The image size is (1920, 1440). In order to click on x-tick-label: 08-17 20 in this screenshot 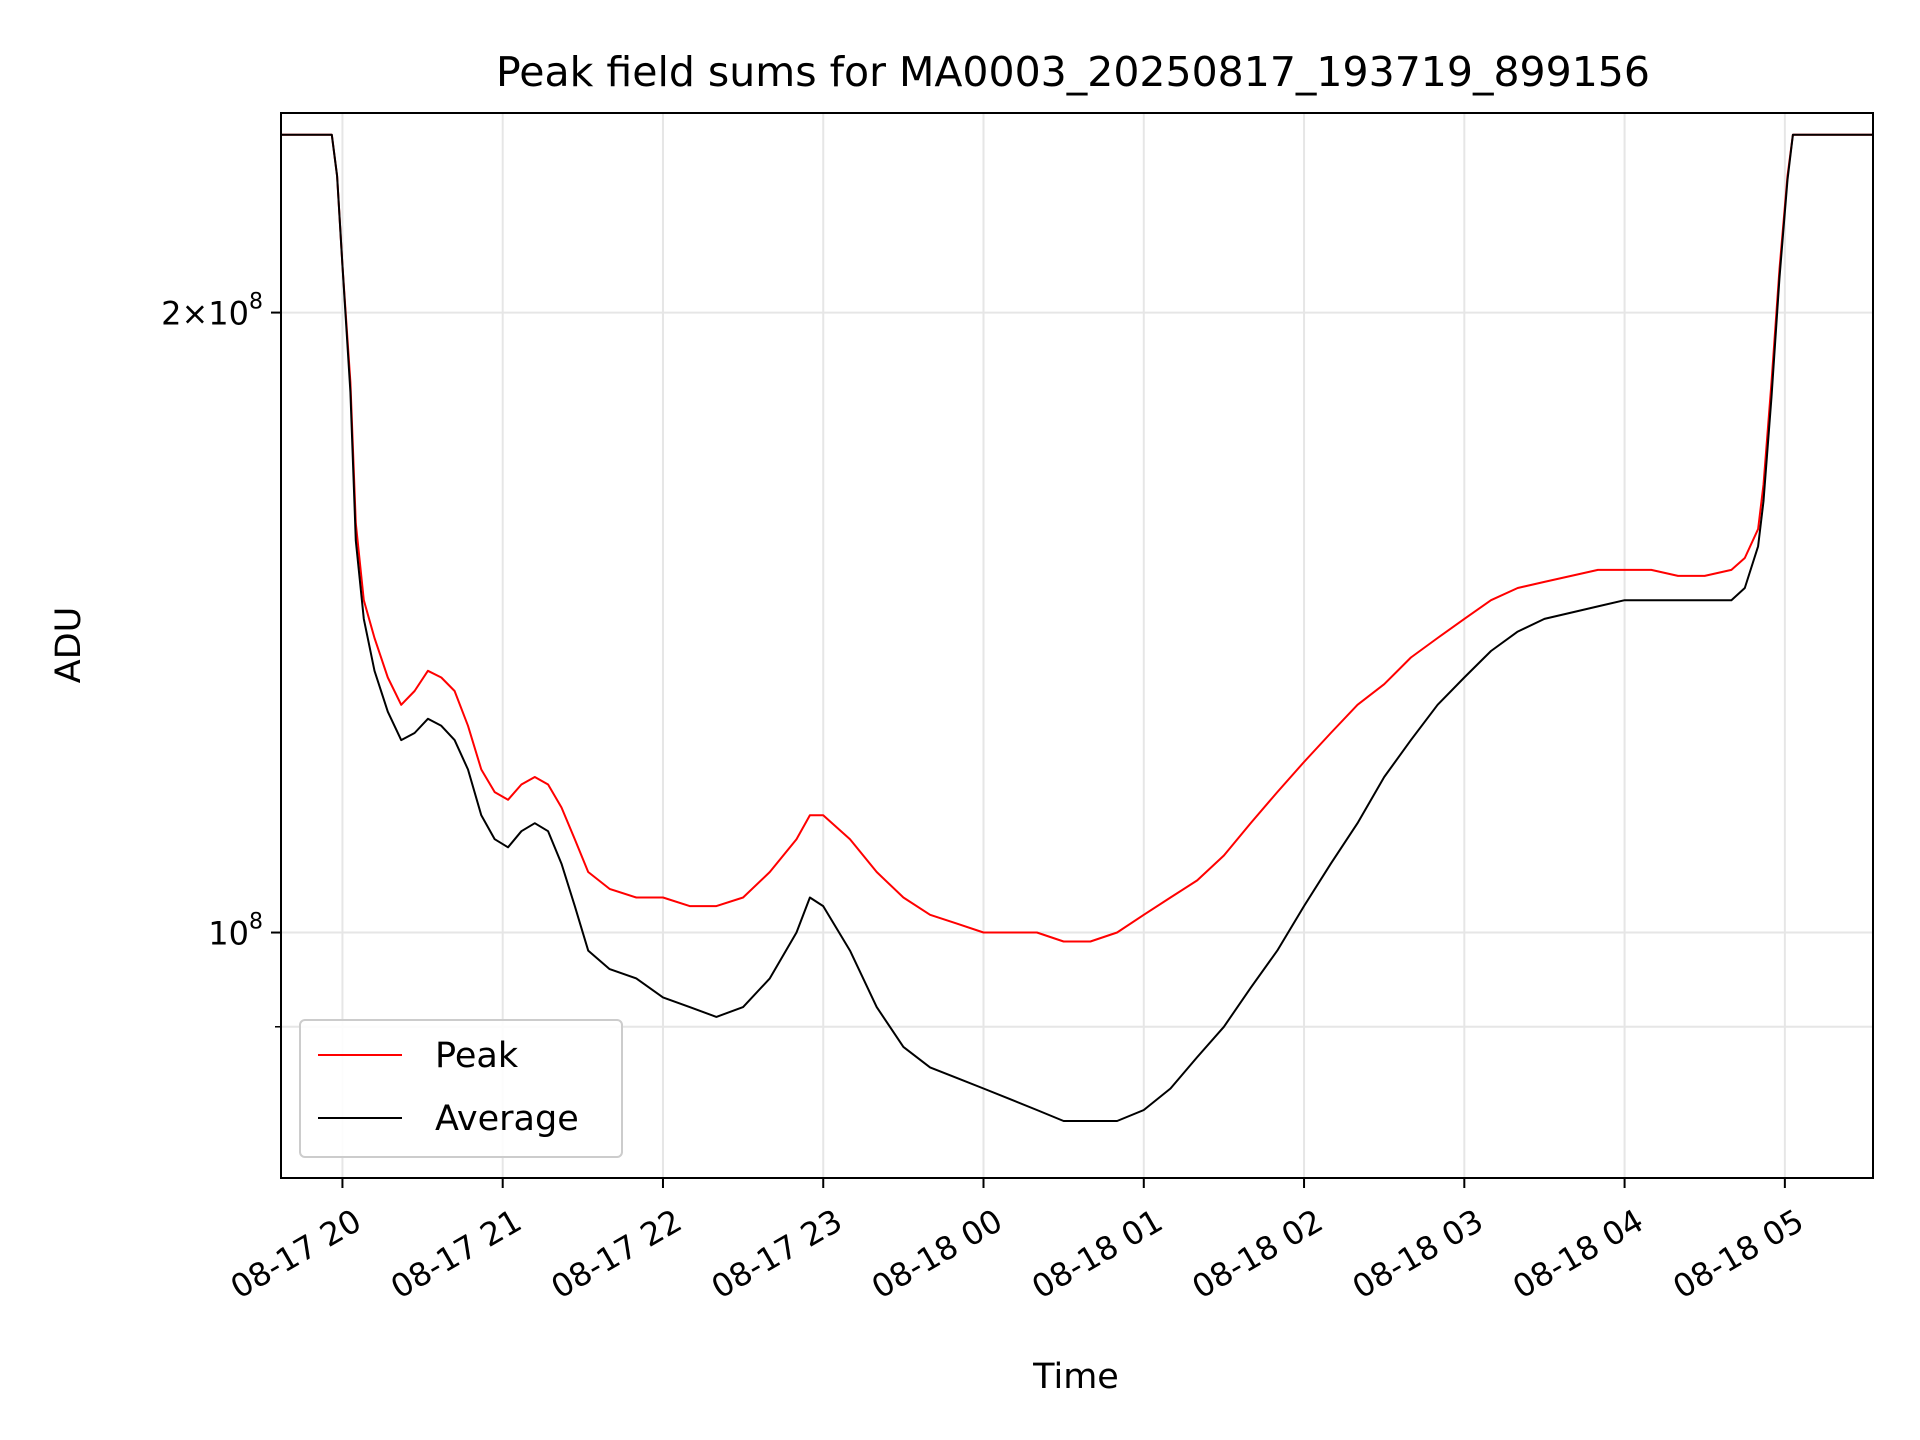, I will do `click(296, 1253)`.